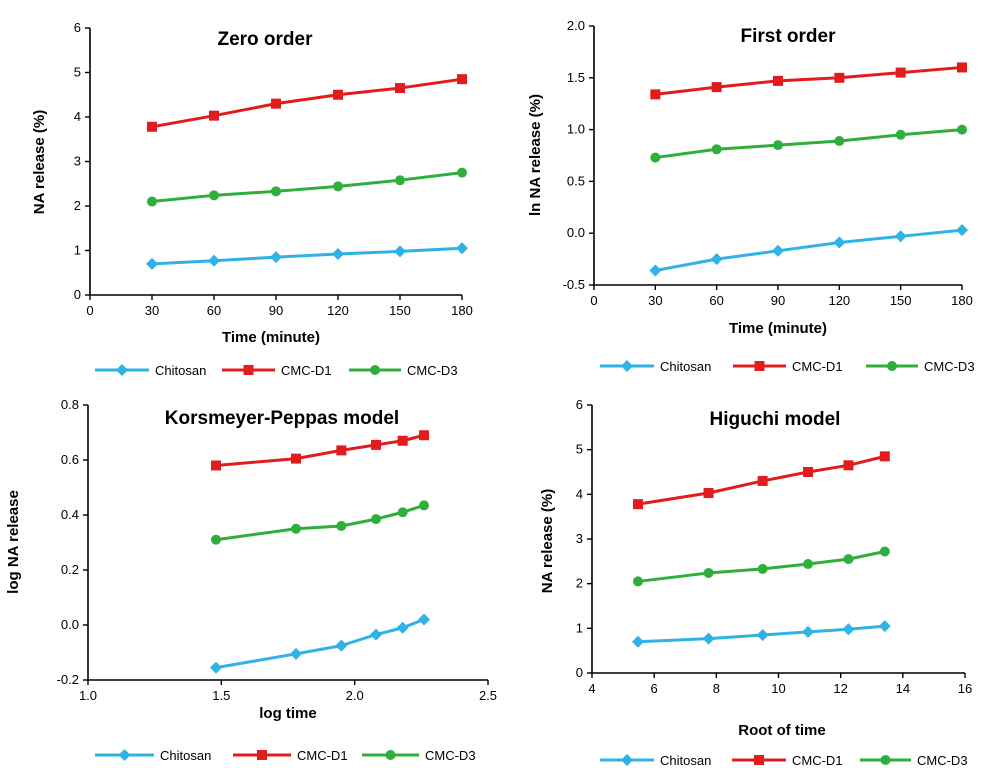 The image size is (982, 768). I want to click on y-tick-label: 0.2, so click(70, 569).